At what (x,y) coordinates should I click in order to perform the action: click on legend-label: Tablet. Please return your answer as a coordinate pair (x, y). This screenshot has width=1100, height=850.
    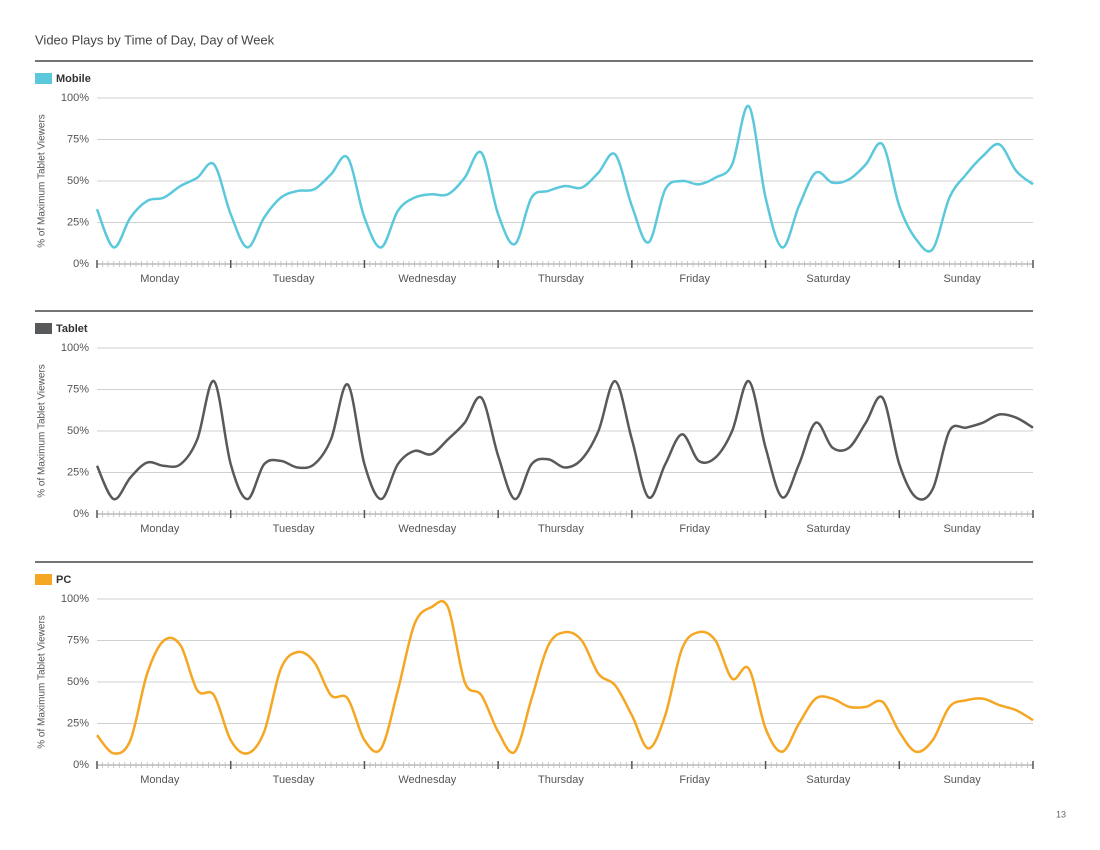
    Looking at the image, I should click on (72, 329).